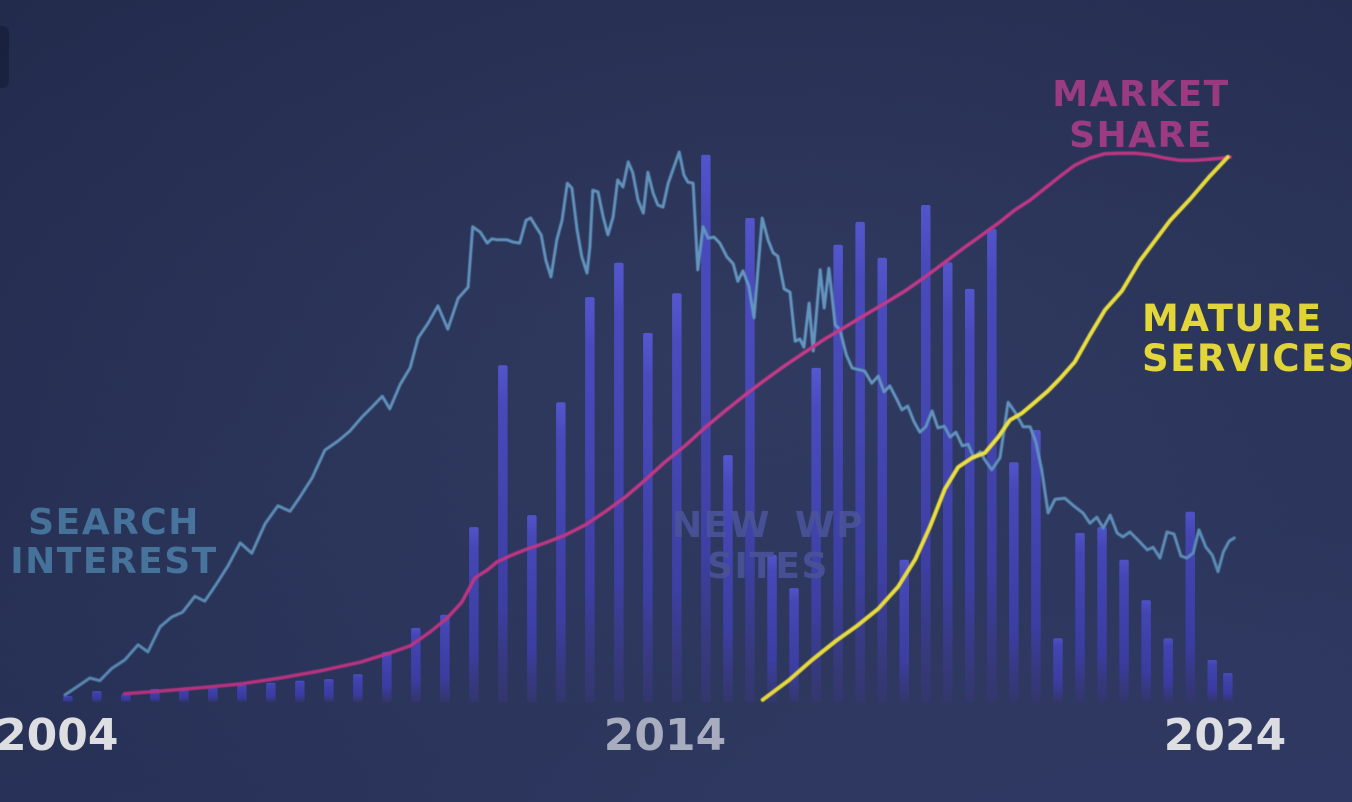  I want to click on label-mature-services: MATURE SERVICES, so click(1247, 339).